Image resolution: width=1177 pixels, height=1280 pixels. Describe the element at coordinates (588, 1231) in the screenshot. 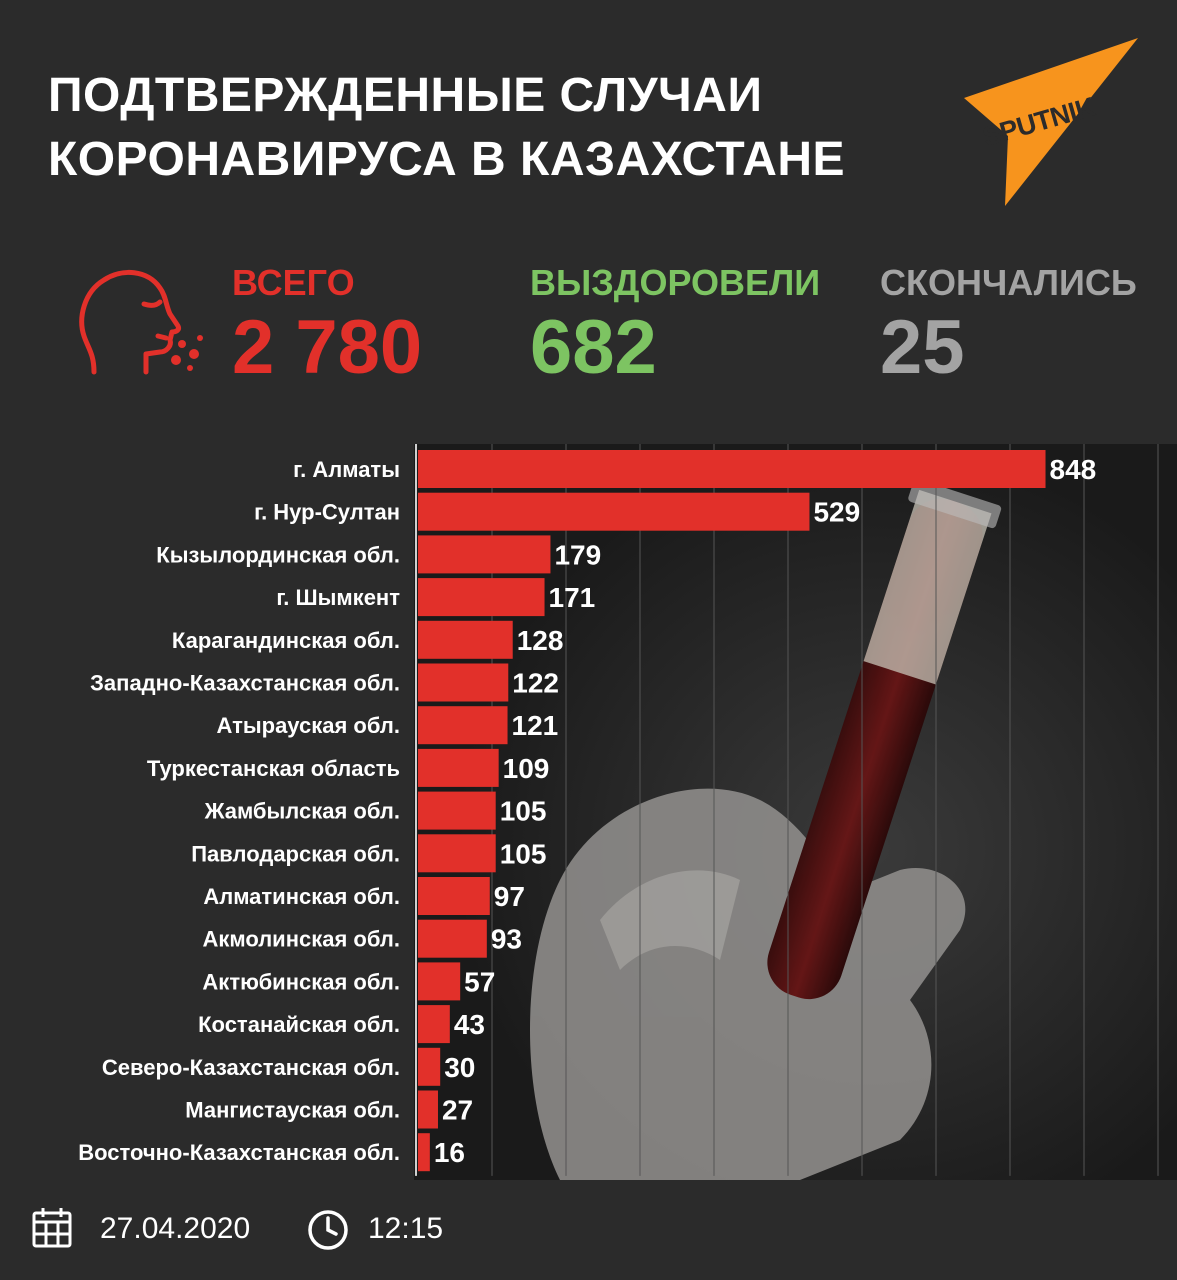

I see `footer: 27.04.2020 12:15` at that location.